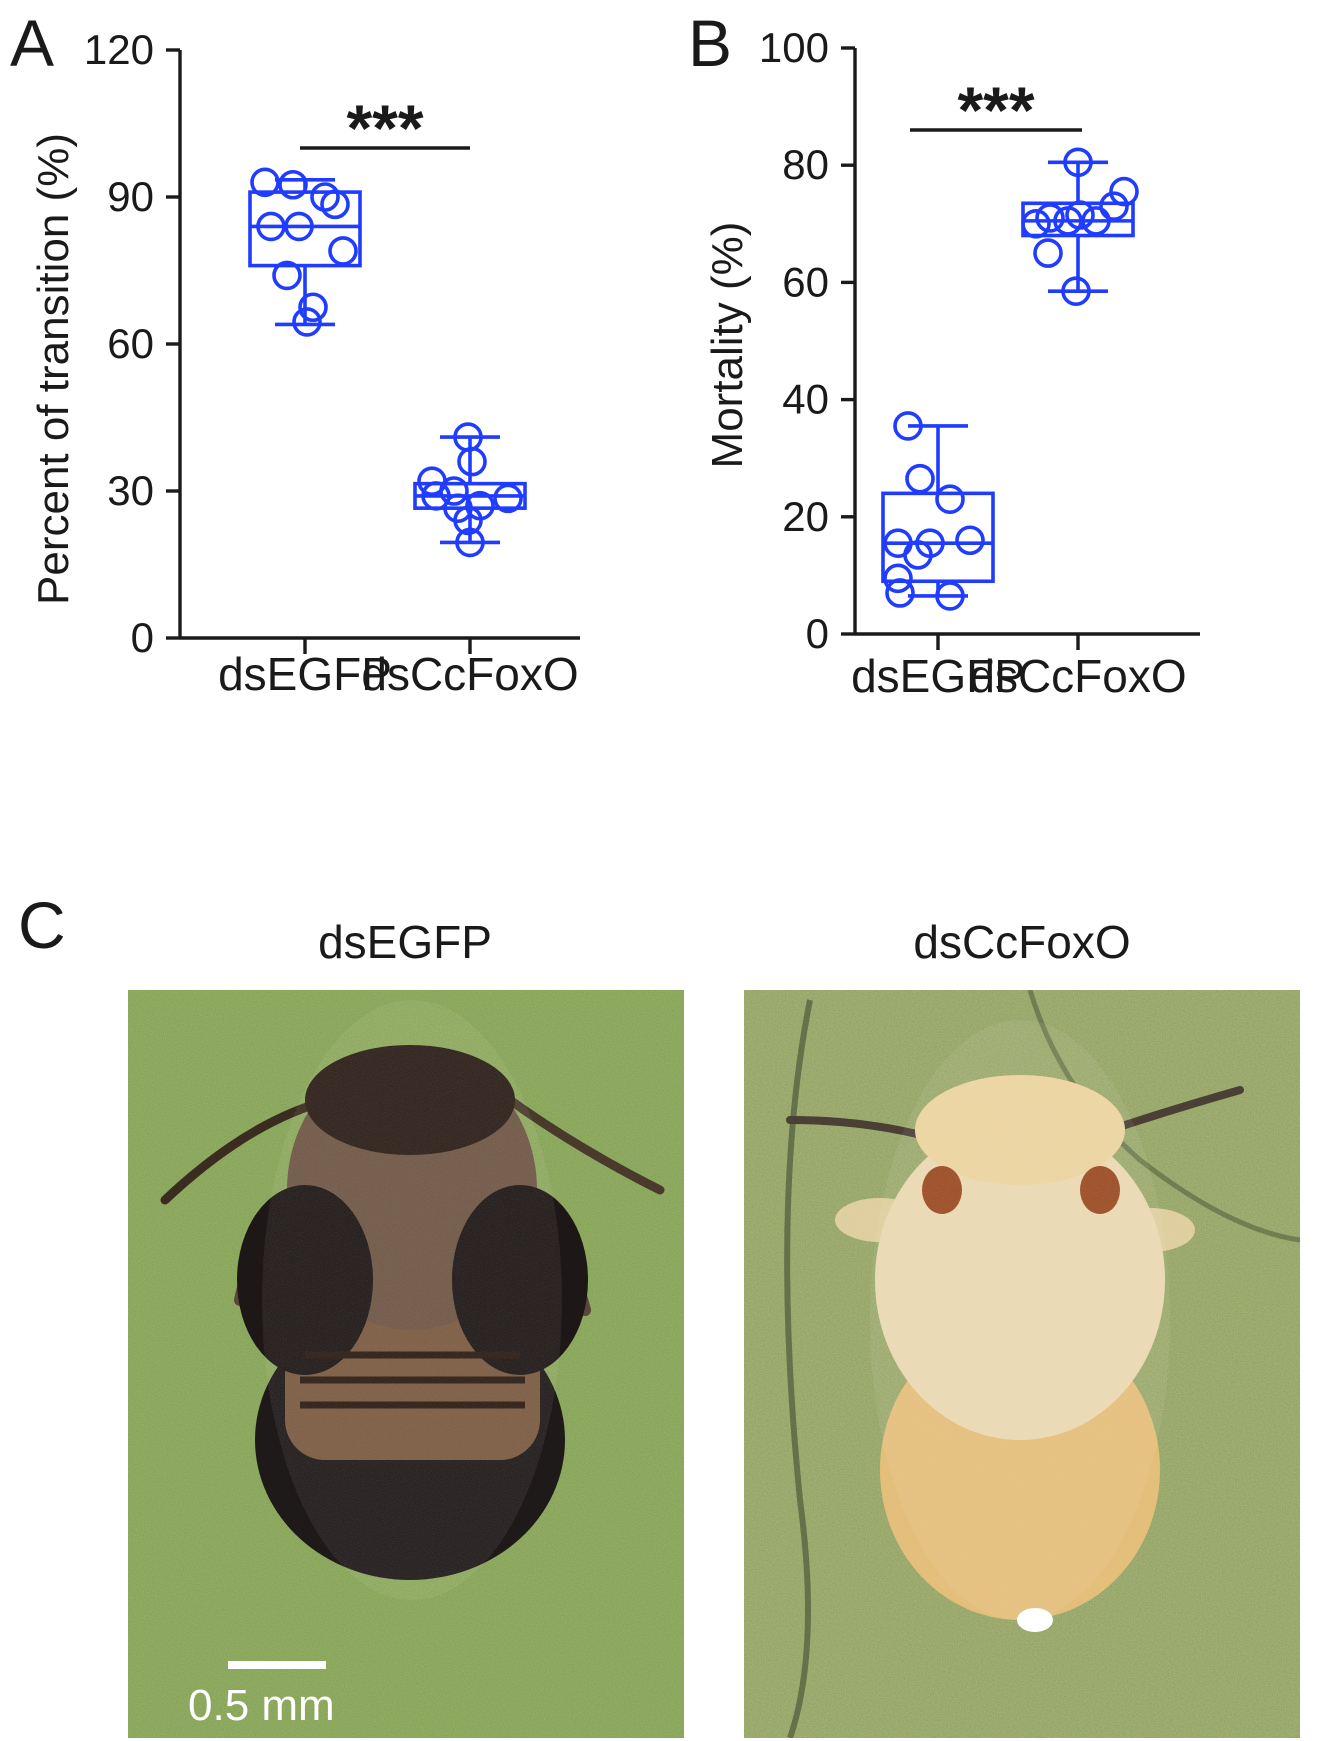  What do you see at coordinates (805, 281) in the screenshot?
I see `panel-b-y-tick-label: 60` at bounding box center [805, 281].